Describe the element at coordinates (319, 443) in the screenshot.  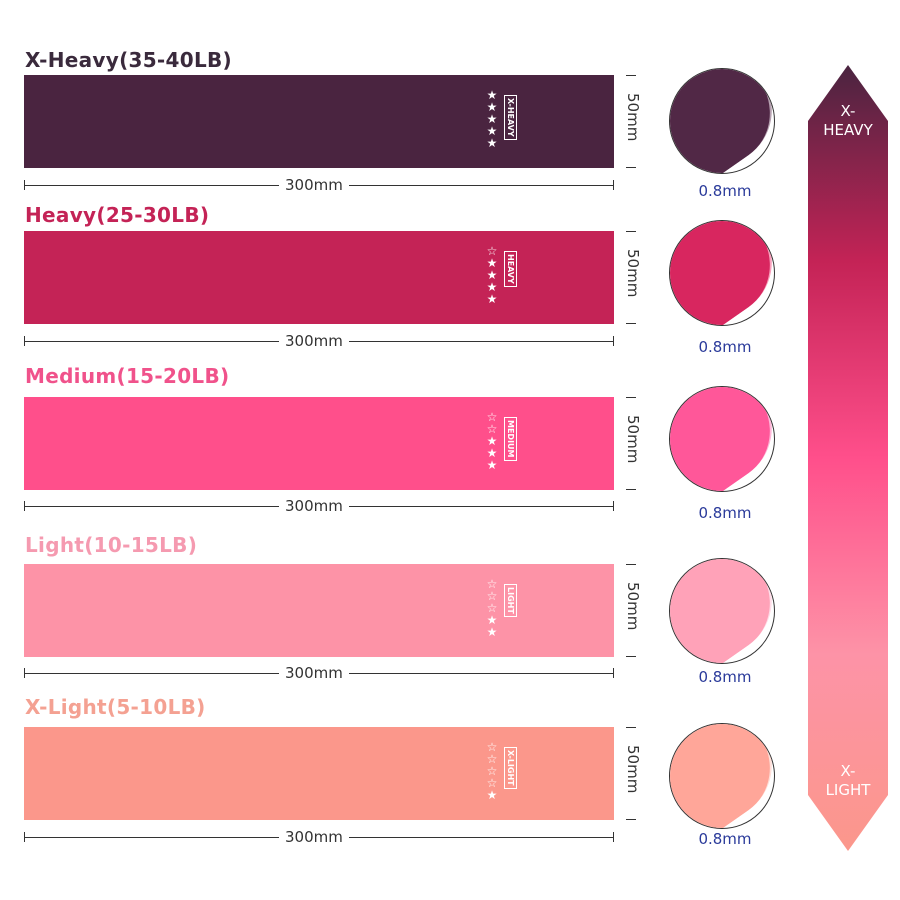
I see `band-swatch: ★ ★ ★ ☆ ☆ MEDIUM` at that location.